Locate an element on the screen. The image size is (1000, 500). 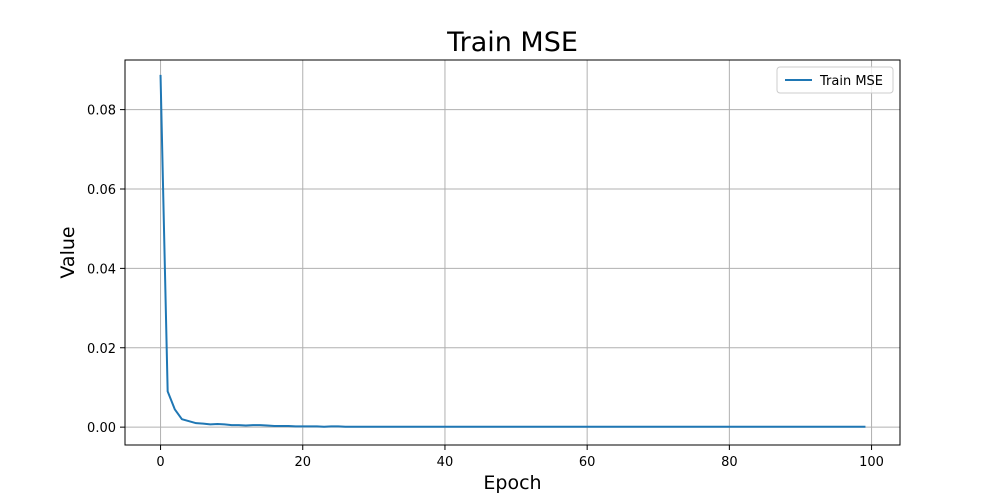
x-tick-label: 100 is located at coordinates (871, 462).